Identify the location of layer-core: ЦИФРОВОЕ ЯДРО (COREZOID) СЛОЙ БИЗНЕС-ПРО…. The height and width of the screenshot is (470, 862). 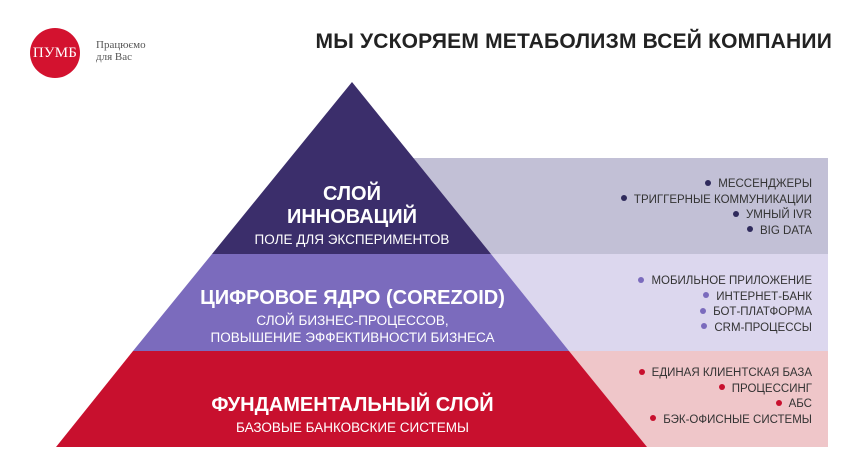
(352, 316).